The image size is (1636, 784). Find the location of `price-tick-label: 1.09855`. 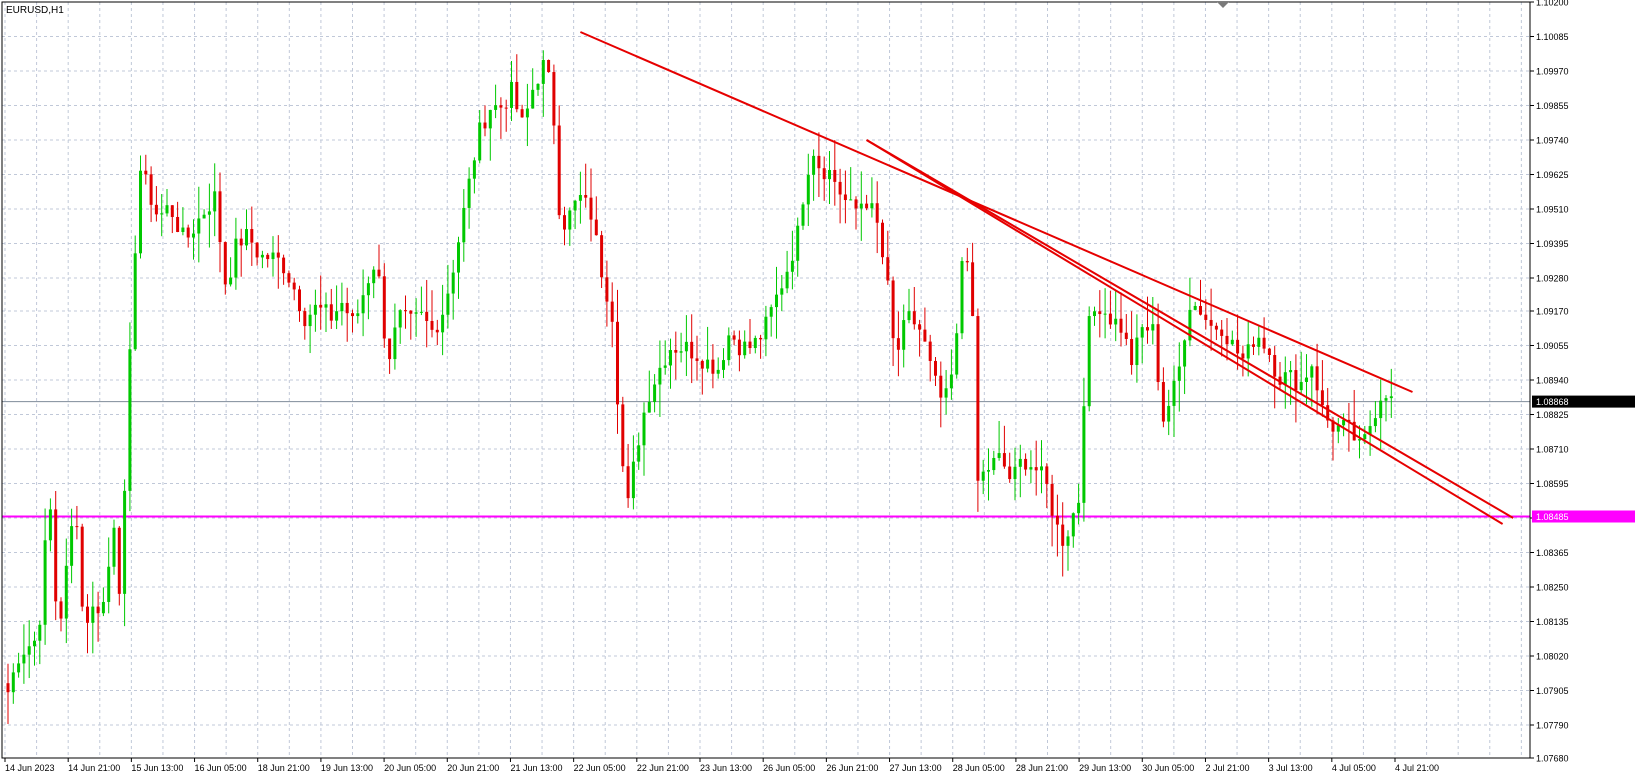

price-tick-label: 1.09855 is located at coordinates (1552, 106).